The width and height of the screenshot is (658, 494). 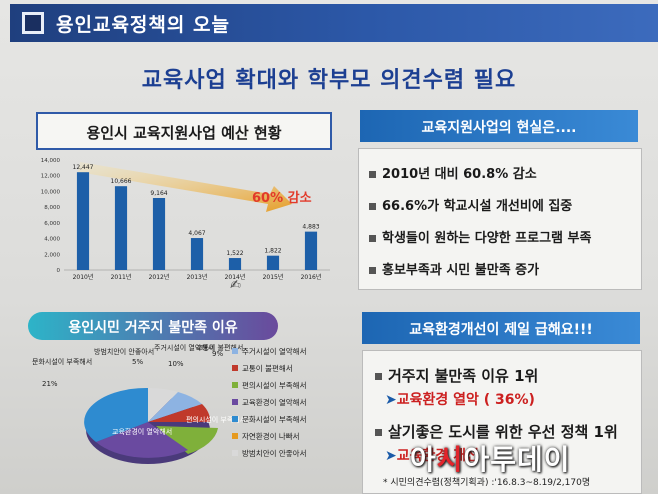 I want to click on header-bar: 용인교육정책의 오늘, so click(x=334, y=23).